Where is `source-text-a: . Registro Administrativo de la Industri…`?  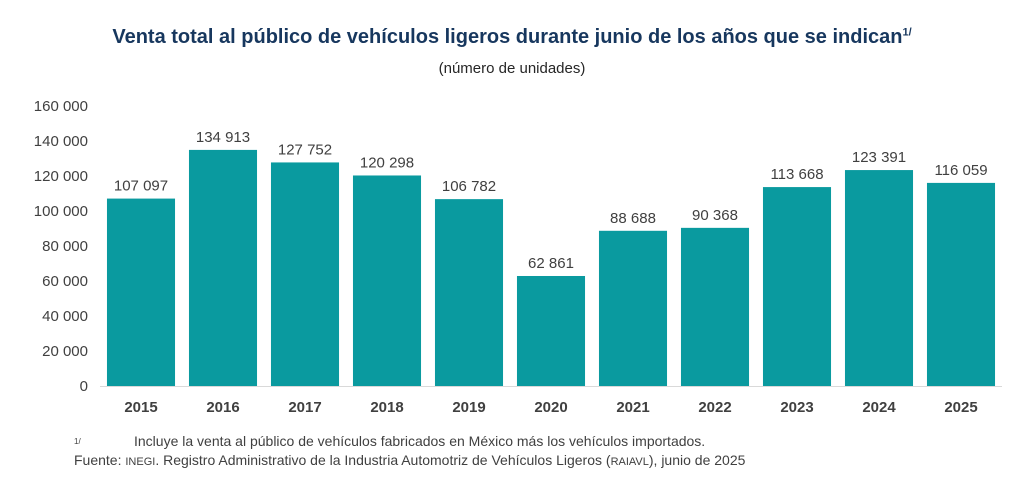 source-text-a: . Registro Administrativo de la Industri… is located at coordinates (383, 460).